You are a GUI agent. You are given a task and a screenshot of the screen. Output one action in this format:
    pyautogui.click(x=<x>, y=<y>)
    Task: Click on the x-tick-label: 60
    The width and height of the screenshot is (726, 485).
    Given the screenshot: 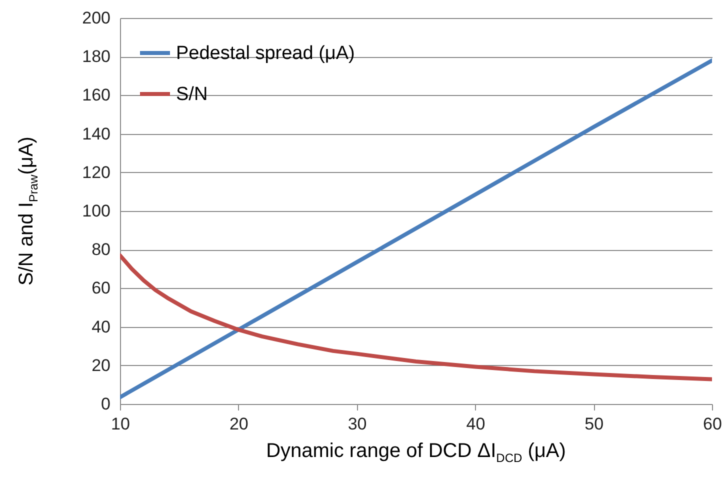 What is the action you would take?
    pyautogui.click(x=712, y=424)
    